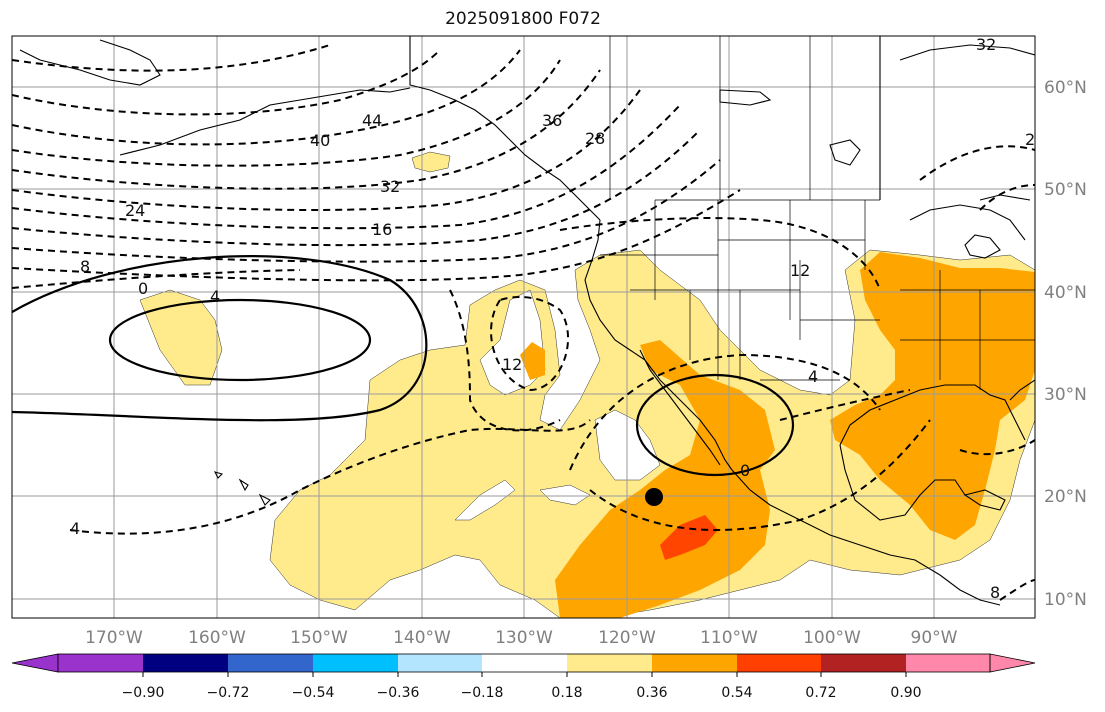 Image resolution: width=1105 pixels, height=712 pixels. Describe the element at coordinates (905, 693) in the screenshot. I see `colorbar-tick-label: 0.90` at that location.